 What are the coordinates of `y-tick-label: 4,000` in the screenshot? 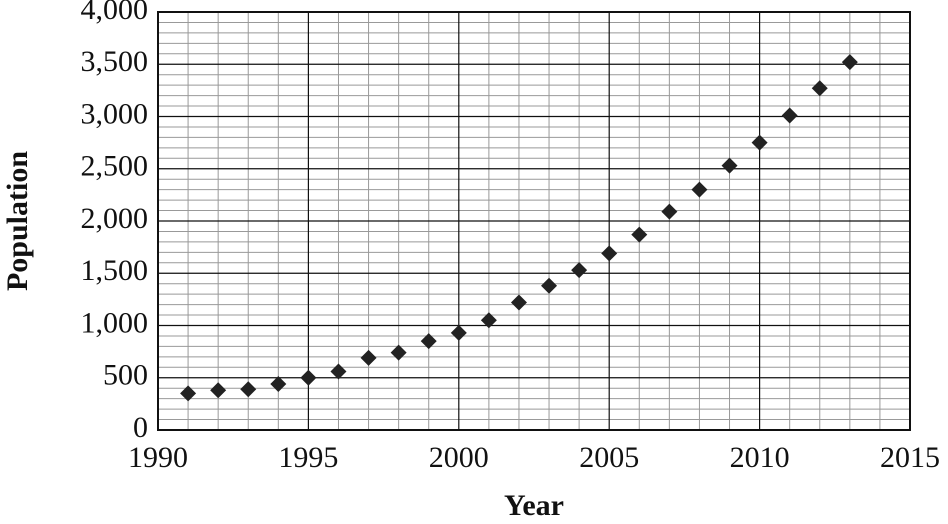 It's located at (115, 13).